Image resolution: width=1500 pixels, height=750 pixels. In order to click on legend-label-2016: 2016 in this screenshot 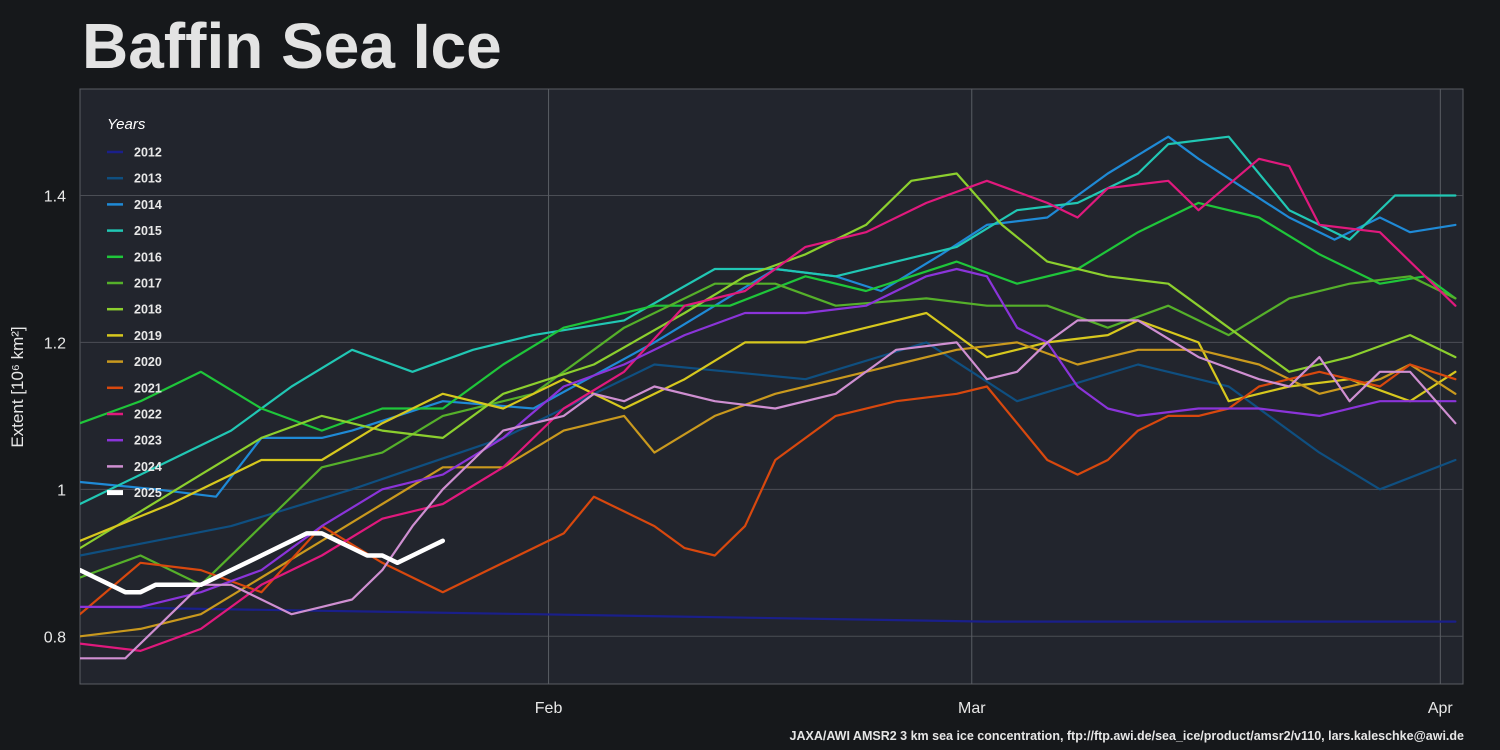, I will do `click(148, 257)`.